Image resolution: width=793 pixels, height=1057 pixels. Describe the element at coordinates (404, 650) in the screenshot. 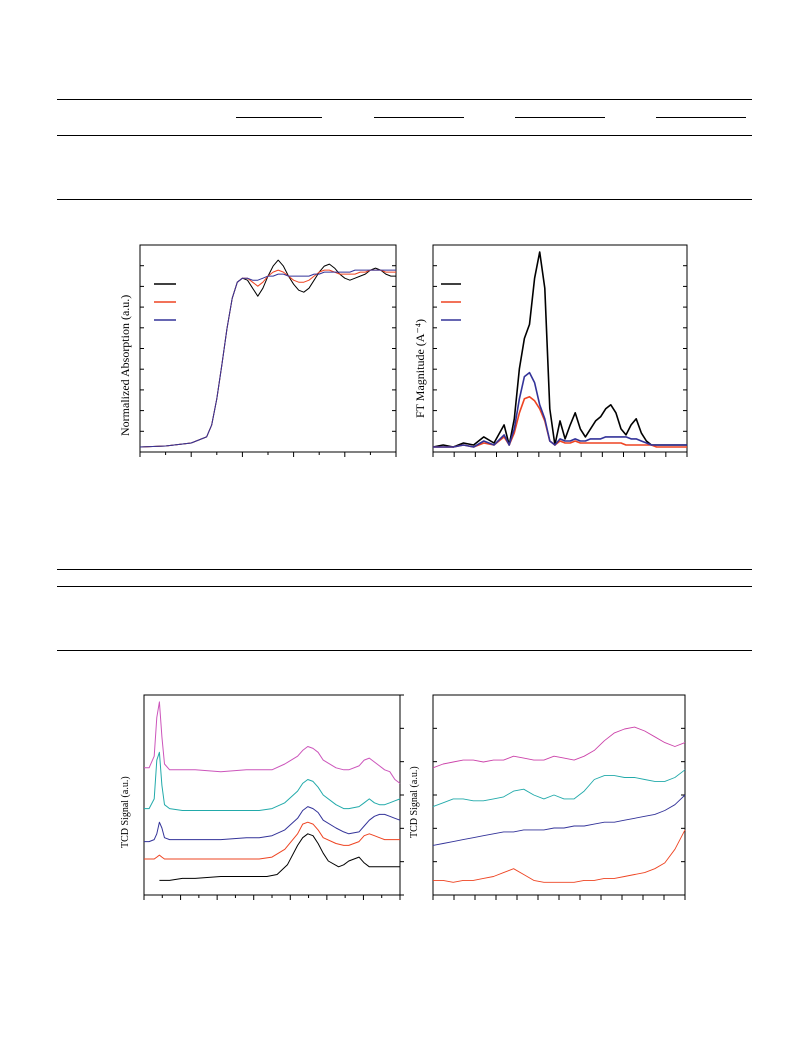

I see `table2-bottom-rule` at that location.